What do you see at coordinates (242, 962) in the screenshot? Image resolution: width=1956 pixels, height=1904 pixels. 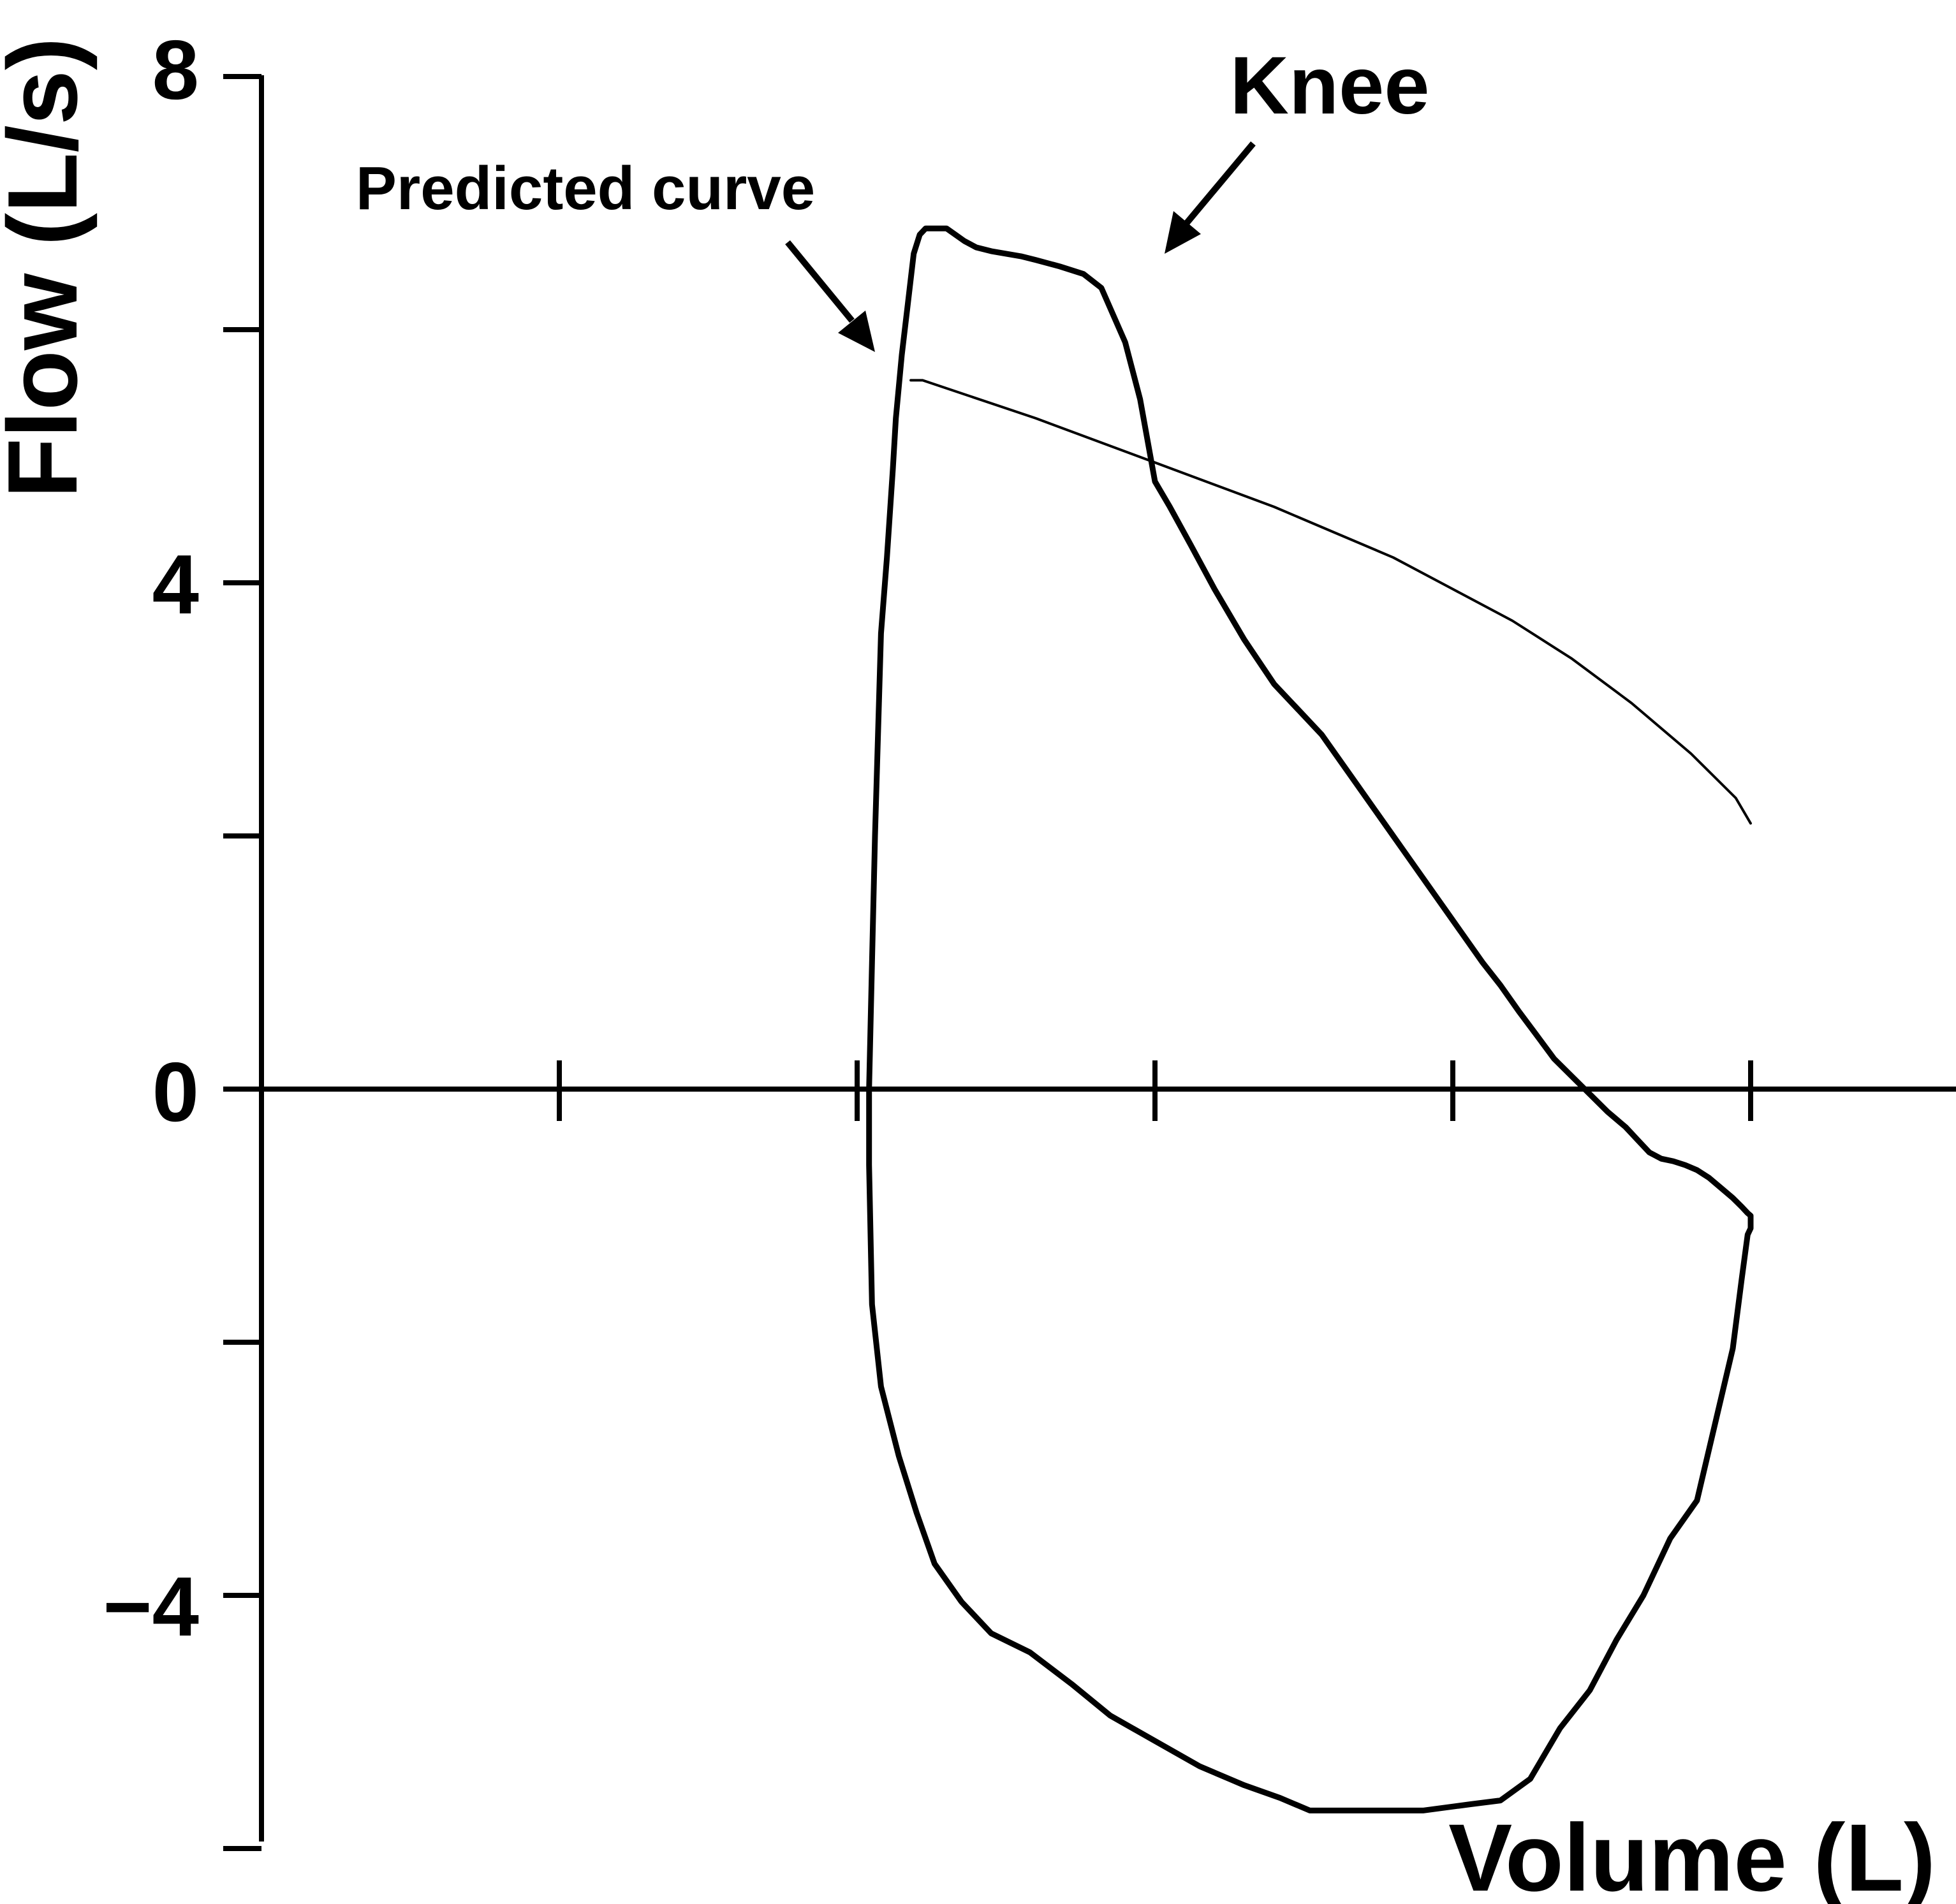 I see `y-axis-ticks` at bounding box center [242, 962].